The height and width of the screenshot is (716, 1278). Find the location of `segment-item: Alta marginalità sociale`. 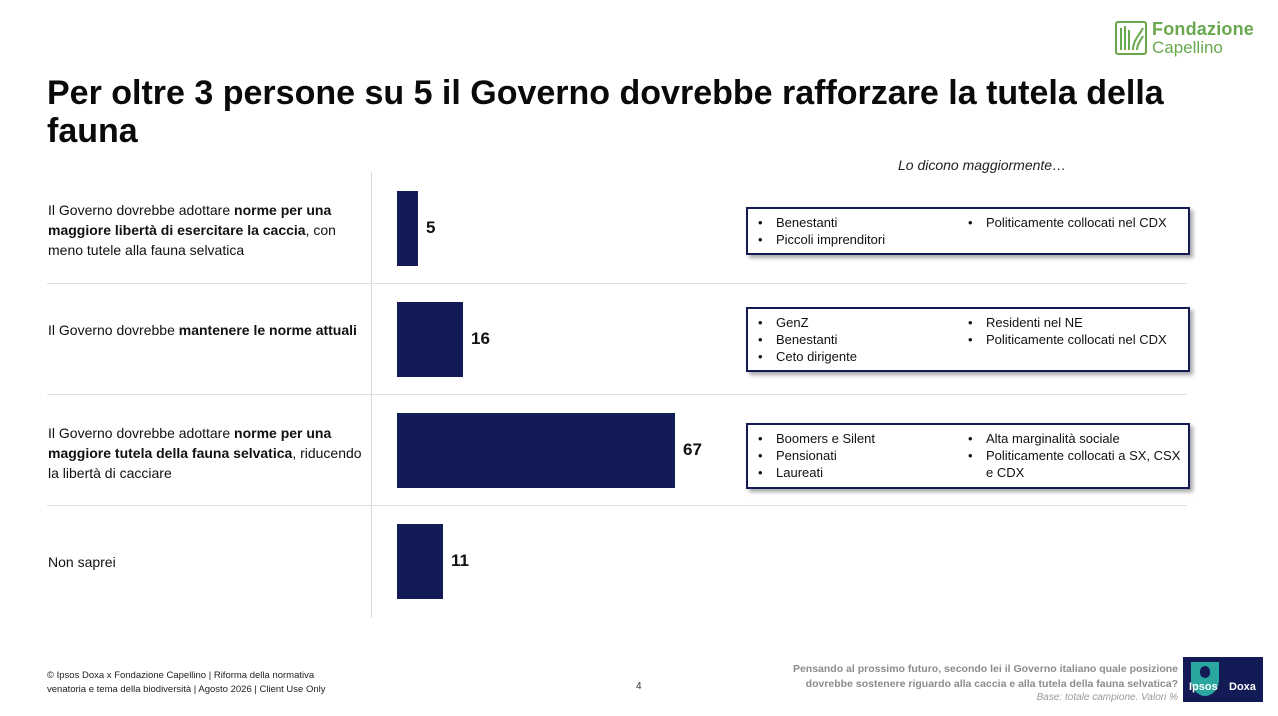

segment-item: Alta marginalità sociale is located at coordinates (1073, 438).